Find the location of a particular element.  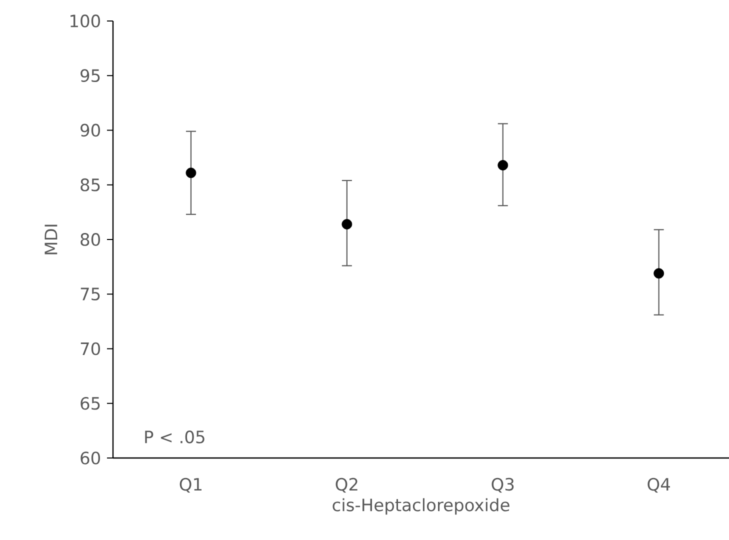

x-axis-title: cis-Heptaclorepoxide is located at coordinates (421, 506).